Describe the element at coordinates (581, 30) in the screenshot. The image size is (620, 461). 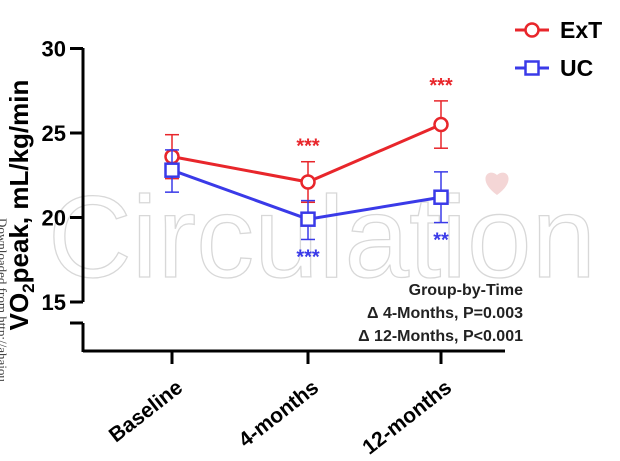
I see `legend-label: ExT` at that location.